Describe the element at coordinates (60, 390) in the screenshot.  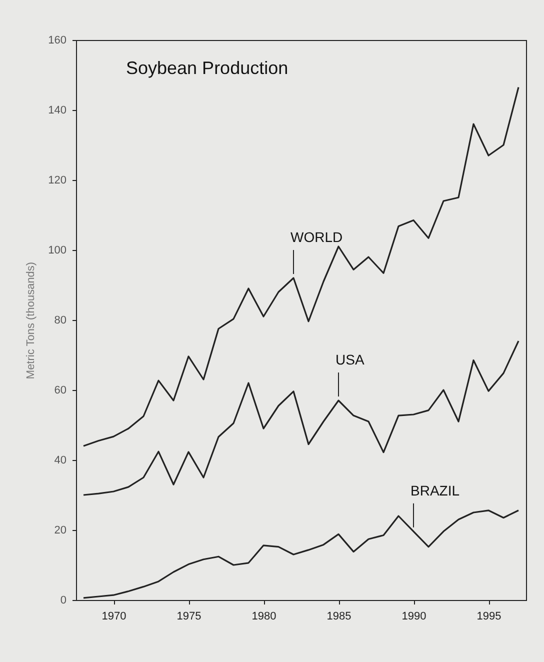
I see `y-tick-label: 60` at that location.